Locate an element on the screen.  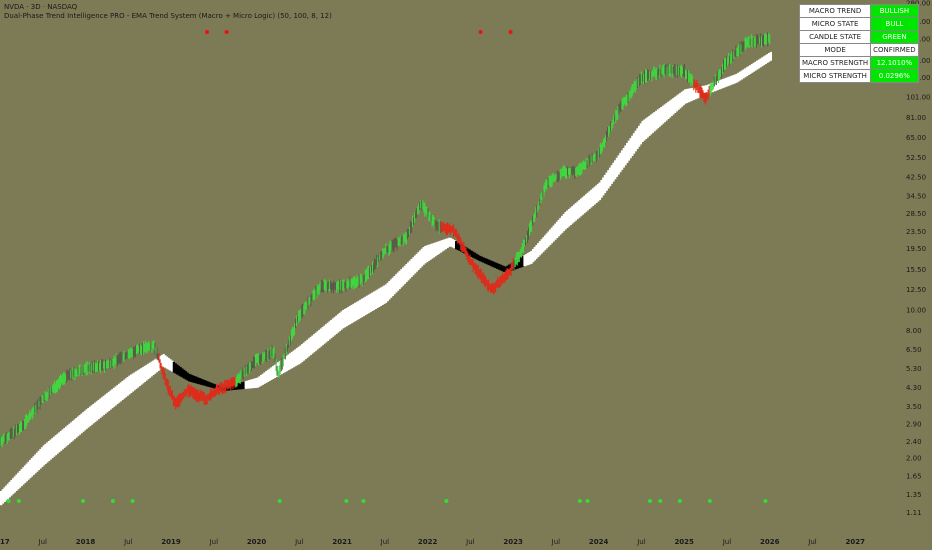
x-tick-label: 2025 is located at coordinates (684, 542).